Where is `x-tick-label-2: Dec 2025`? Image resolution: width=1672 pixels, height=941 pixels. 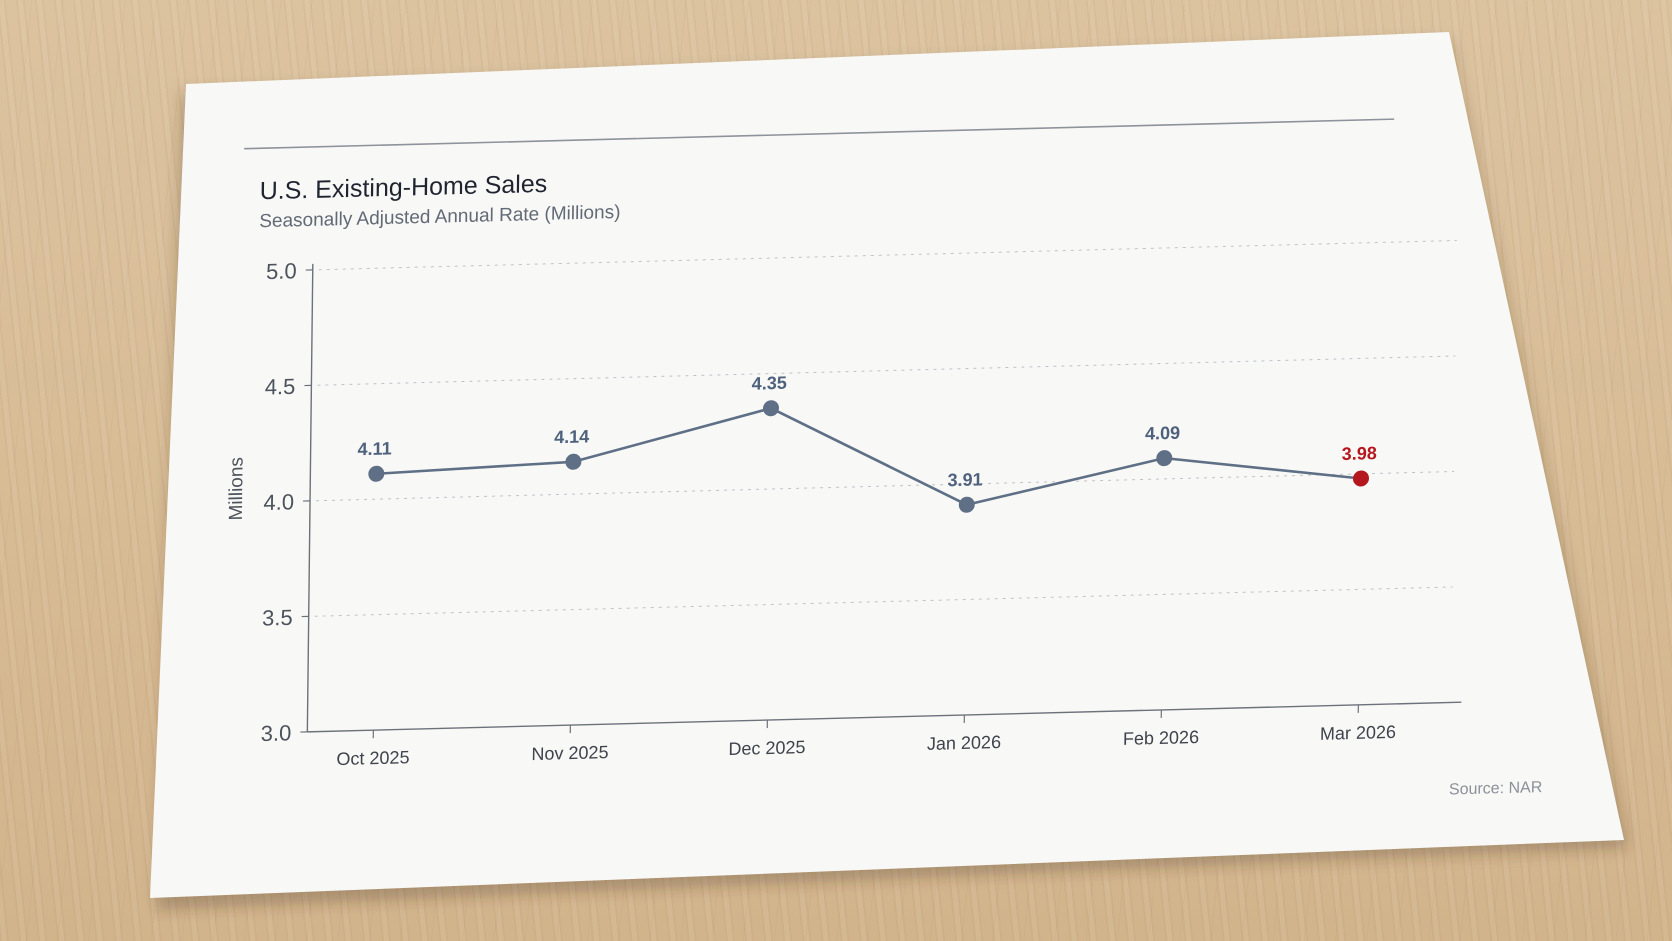 x-tick-label-2: Dec 2025 is located at coordinates (766, 748).